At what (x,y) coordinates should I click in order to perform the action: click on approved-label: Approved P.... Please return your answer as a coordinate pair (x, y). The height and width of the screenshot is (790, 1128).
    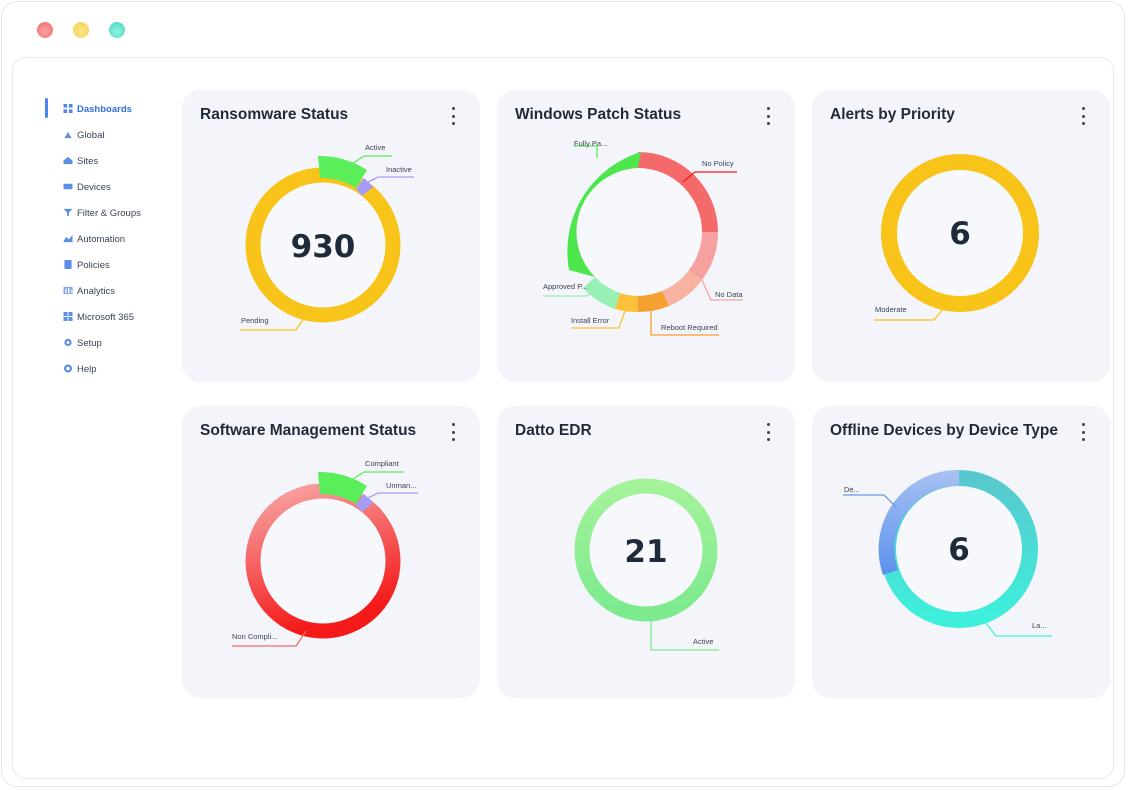
    Looking at the image, I should click on (565, 286).